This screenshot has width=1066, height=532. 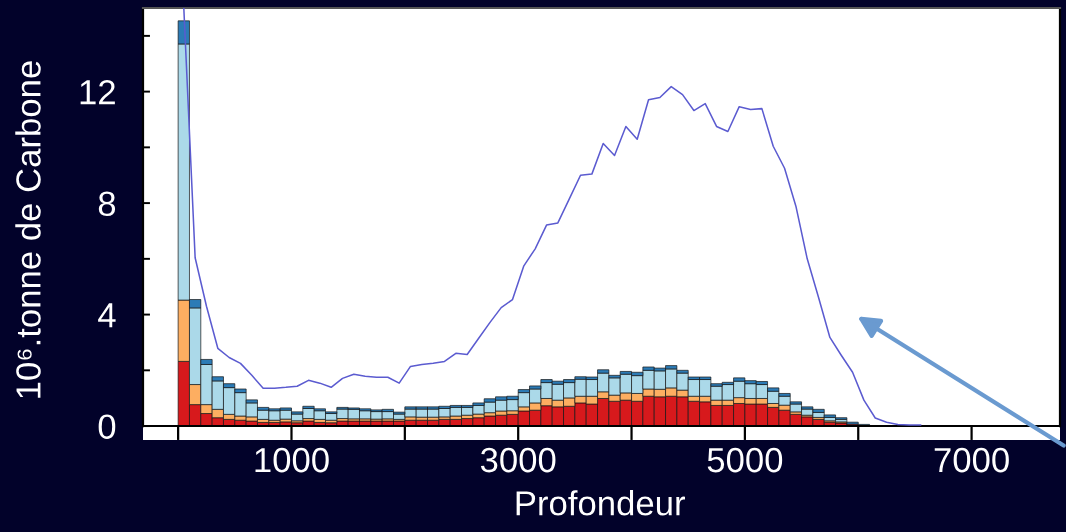 What do you see at coordinates (107, 426) in the screenshot?
I see `y-tick-label: 0` at bounding box center [107, 426].